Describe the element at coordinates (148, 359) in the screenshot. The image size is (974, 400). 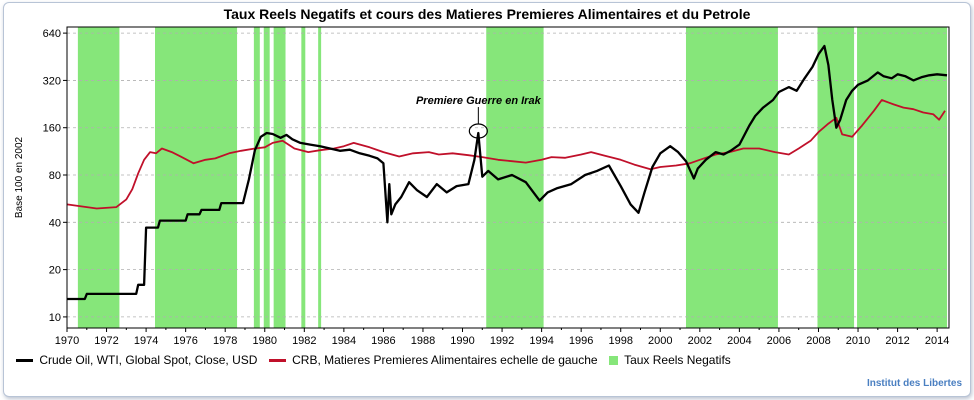
I see `legend-label-oil: Crude Oil, WTI, Global Spot, Close, USD` at that location.